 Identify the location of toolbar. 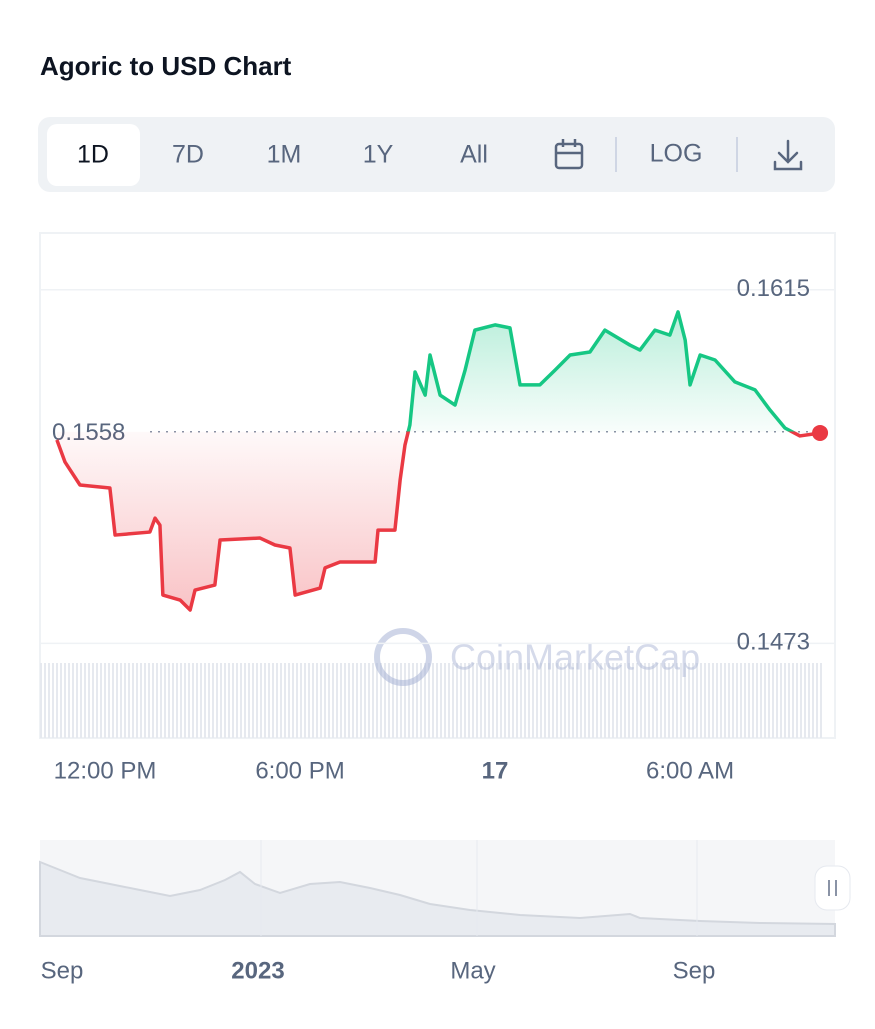
(436, 154).